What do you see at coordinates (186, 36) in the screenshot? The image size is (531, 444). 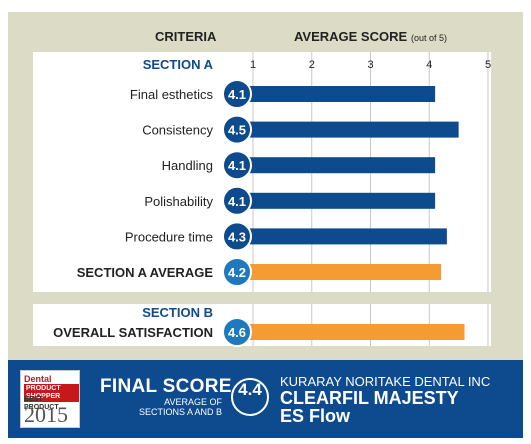 I see `criteria-header: CRITERIA` at bounding box center [186, 36].